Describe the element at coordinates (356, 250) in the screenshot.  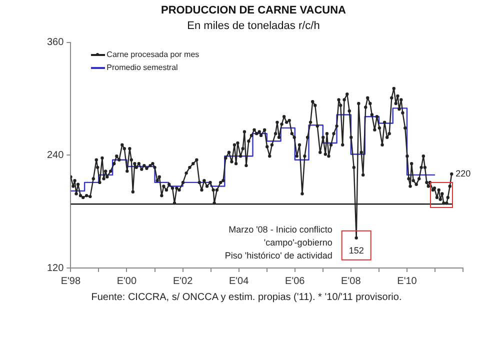
I see `data-label: 152` at that location.